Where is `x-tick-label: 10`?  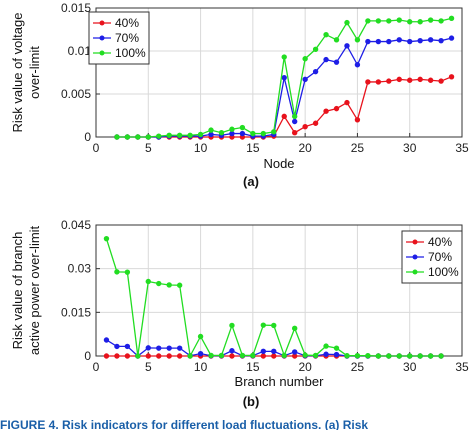
x-tick-label: 10 is located at coordinates (201, 148).